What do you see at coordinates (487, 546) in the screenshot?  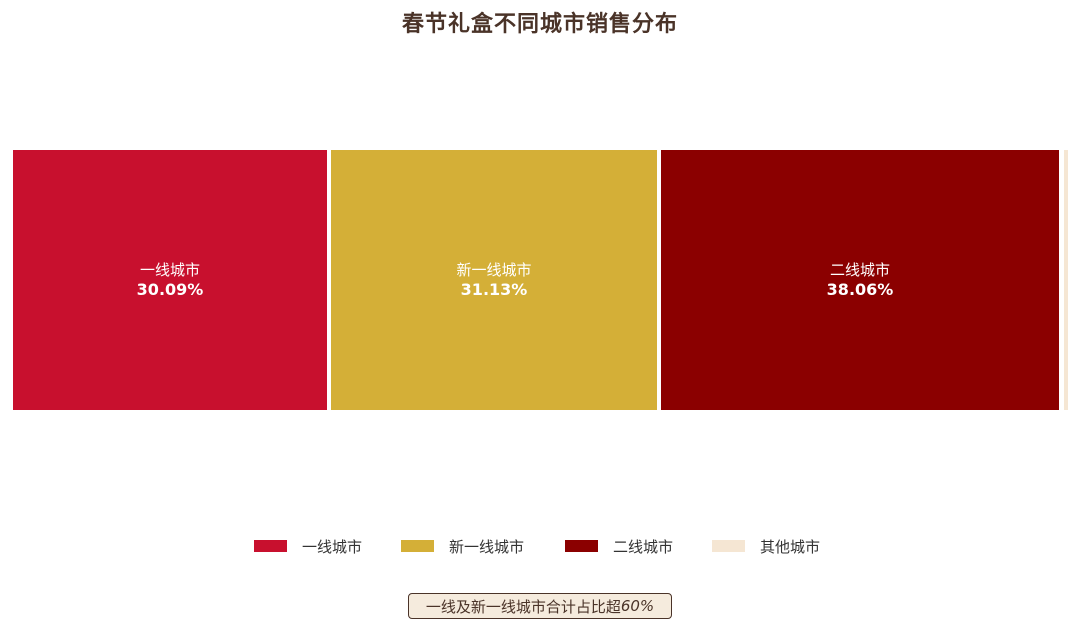 I see `legend-label: 新一线城市` at bounding box center [487, 546].